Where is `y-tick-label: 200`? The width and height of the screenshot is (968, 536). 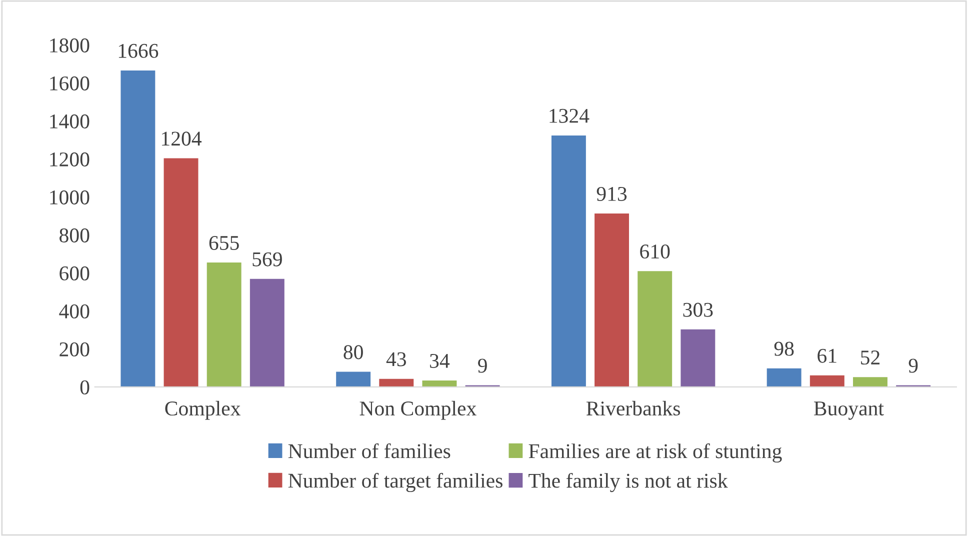
y-tick-label: 200 is located at coordinates (75, 349).